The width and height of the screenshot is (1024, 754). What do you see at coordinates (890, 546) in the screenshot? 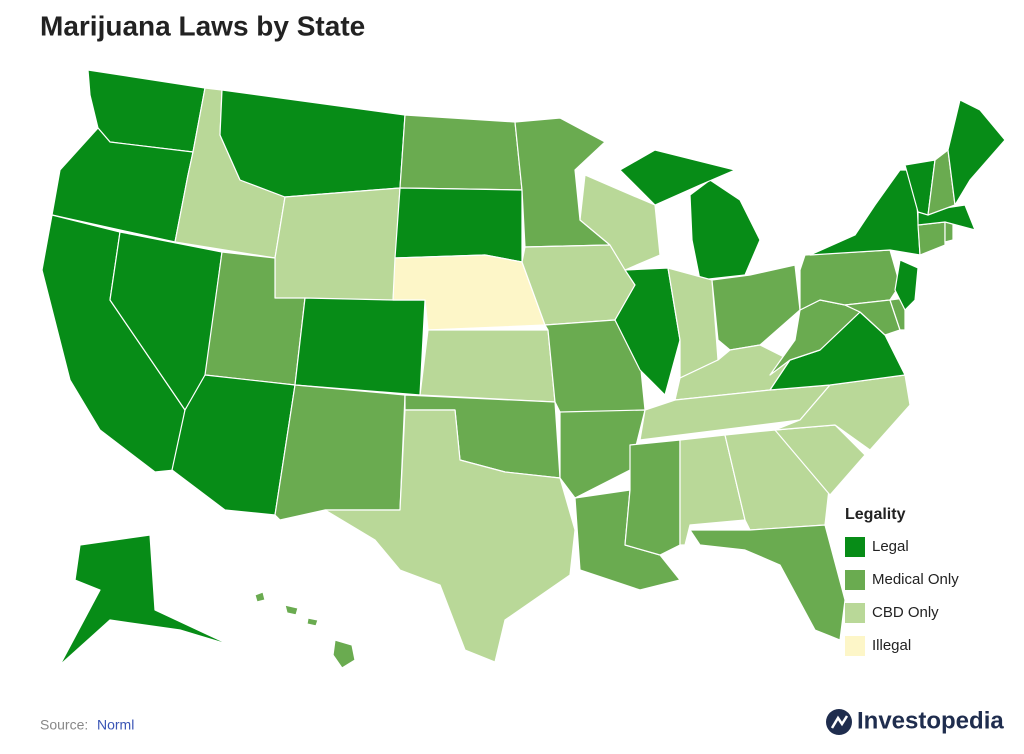
I see `legend-label: Legal` at bounding box center [890, 546].